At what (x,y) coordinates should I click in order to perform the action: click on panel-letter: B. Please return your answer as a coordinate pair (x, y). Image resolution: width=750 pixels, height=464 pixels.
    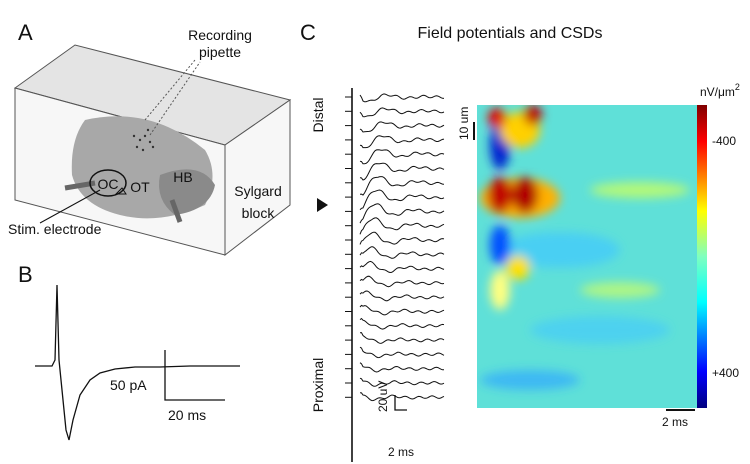
    Looking at the image, I should click on (25, 274).